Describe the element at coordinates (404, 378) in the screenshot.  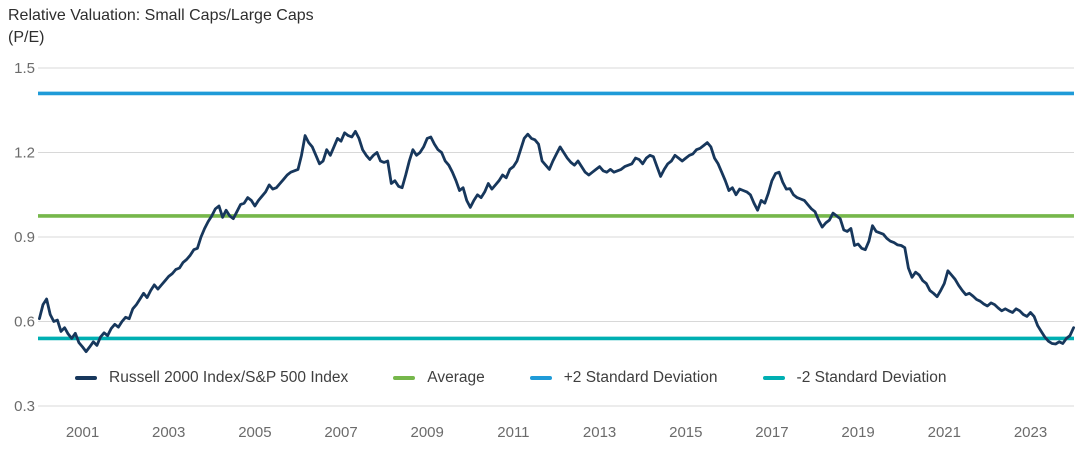
I see `legend-swatch-average` at that location.